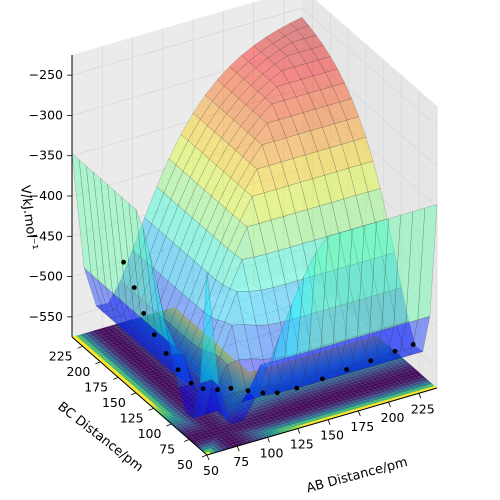 This screenshot has width=500, height=500. What do you see at coordinates (322, 421) in the screenshot?
I see `x-axis-line` at bounding box center [322, 421].